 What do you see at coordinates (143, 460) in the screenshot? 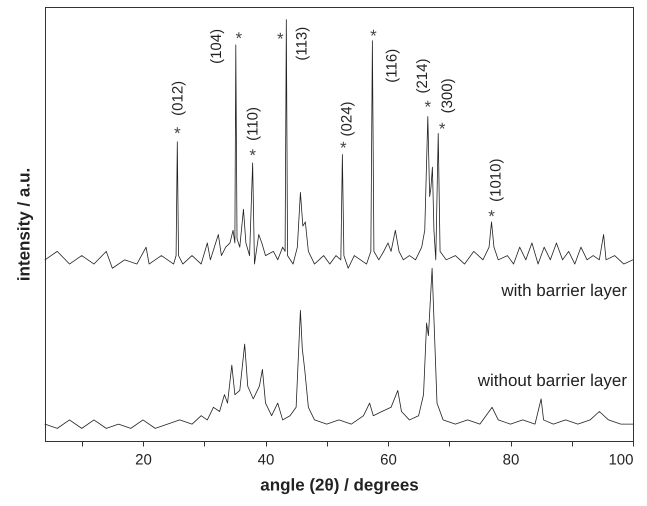
I see `x-tick-label: 20` at bounding box center [143, 460].